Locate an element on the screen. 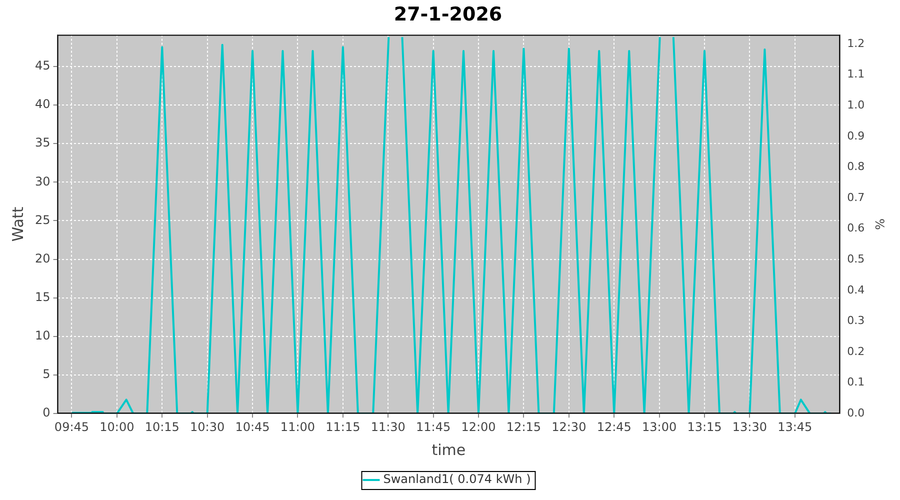 Image resolution: width=900 pixels, height=500 pixels. x-tick-label: 10:00 is located at coordinates (117, 427).